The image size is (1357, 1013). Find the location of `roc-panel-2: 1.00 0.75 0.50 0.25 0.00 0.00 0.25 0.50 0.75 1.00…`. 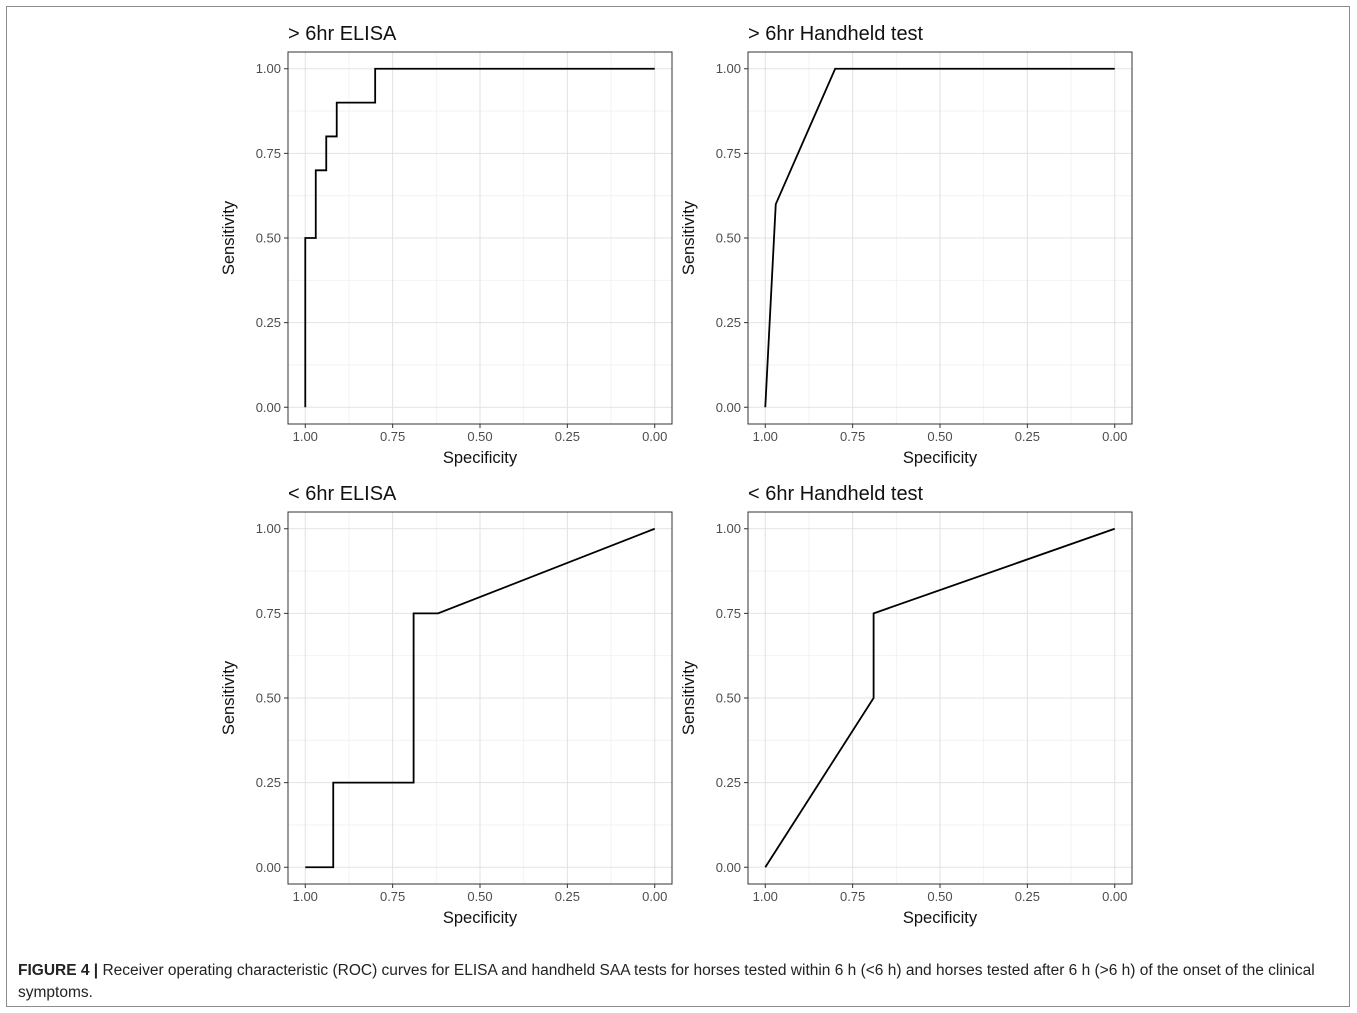

roc-panel-2: 1.00 0.75 0.50 0.25 0.00 0.00 0.25 0.50 0.75 1.00… is located at coordinates (906, 245).